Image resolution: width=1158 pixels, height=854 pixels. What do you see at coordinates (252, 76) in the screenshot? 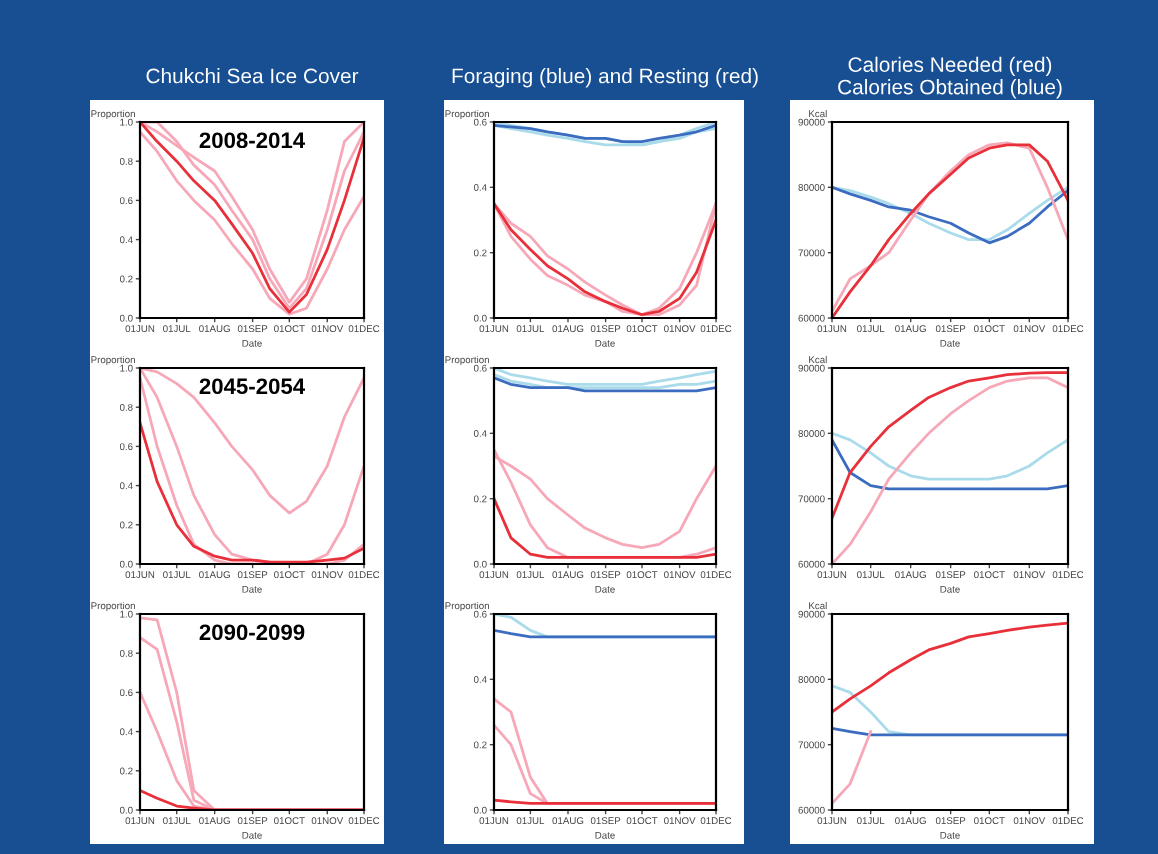
I see `chart-title: Chukchi Sea Ice Cover` at bounding box center [252, 76].